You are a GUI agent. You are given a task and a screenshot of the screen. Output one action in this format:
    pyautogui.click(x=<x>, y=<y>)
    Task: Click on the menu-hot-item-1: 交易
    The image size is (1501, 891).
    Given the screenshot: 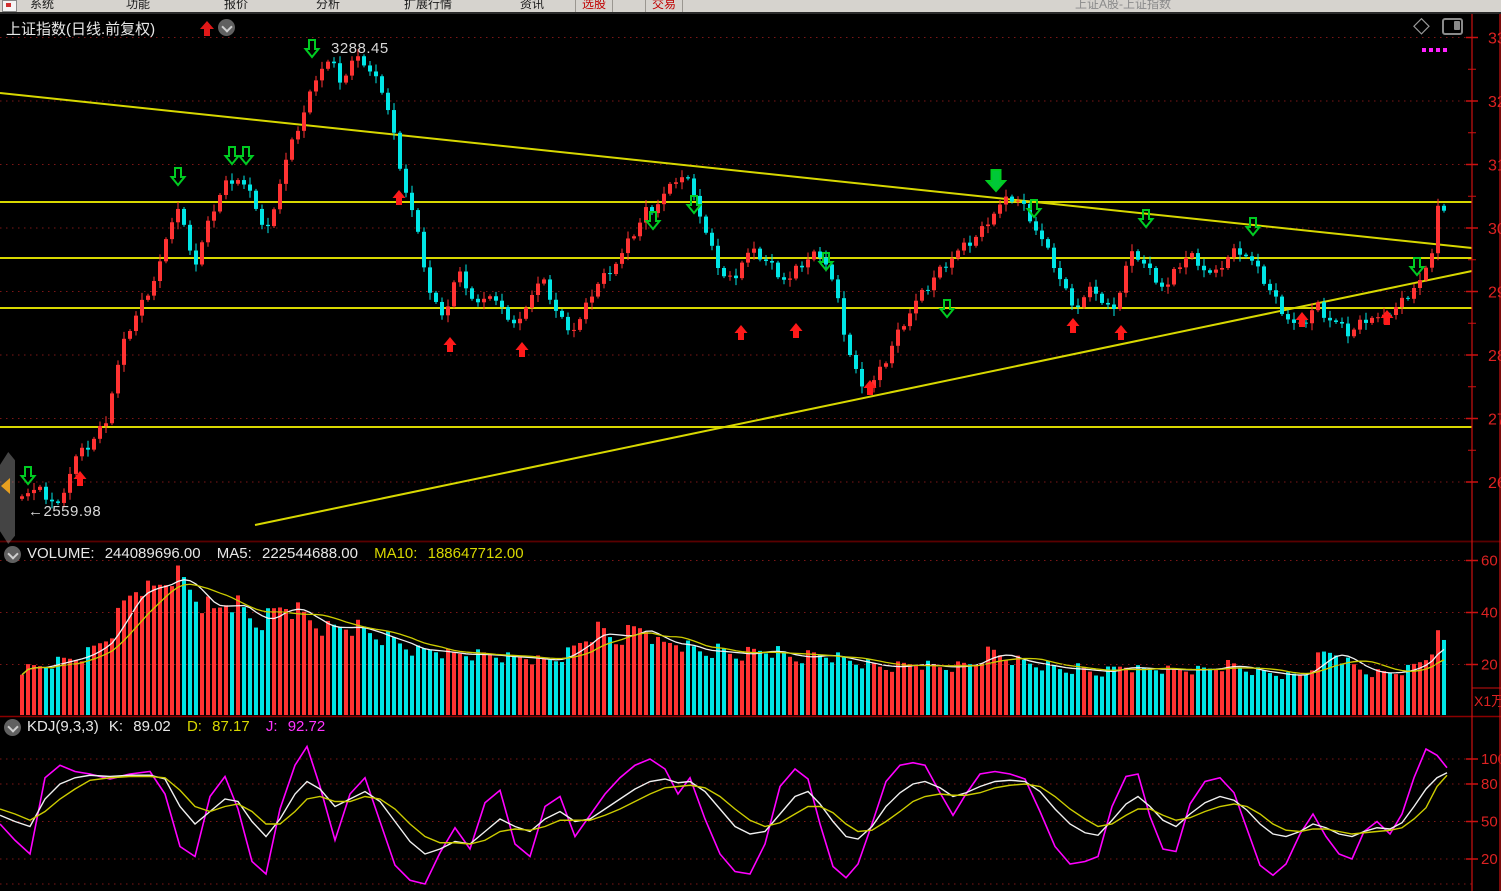 What is the action you would take?
    pyautogui.click(x=664, y=6)
    